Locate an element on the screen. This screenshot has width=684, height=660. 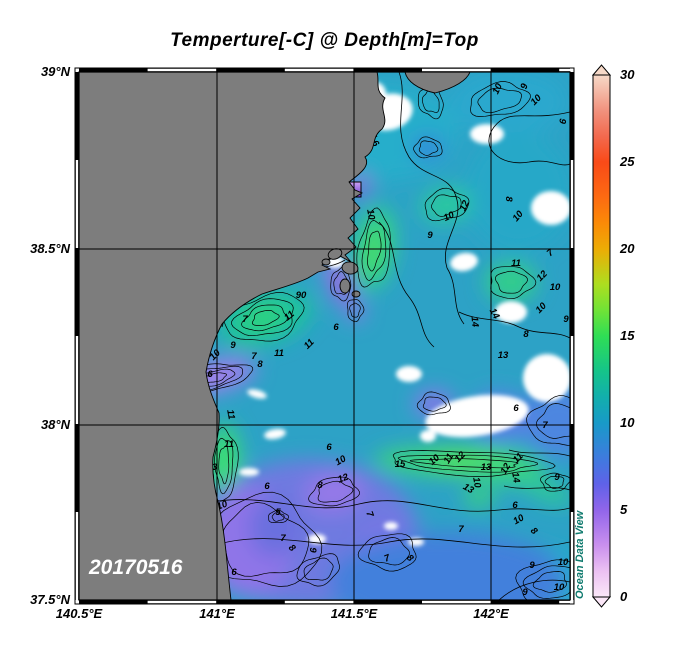
colorbar-tick-label: 25 is located at coordinates (627, 161).